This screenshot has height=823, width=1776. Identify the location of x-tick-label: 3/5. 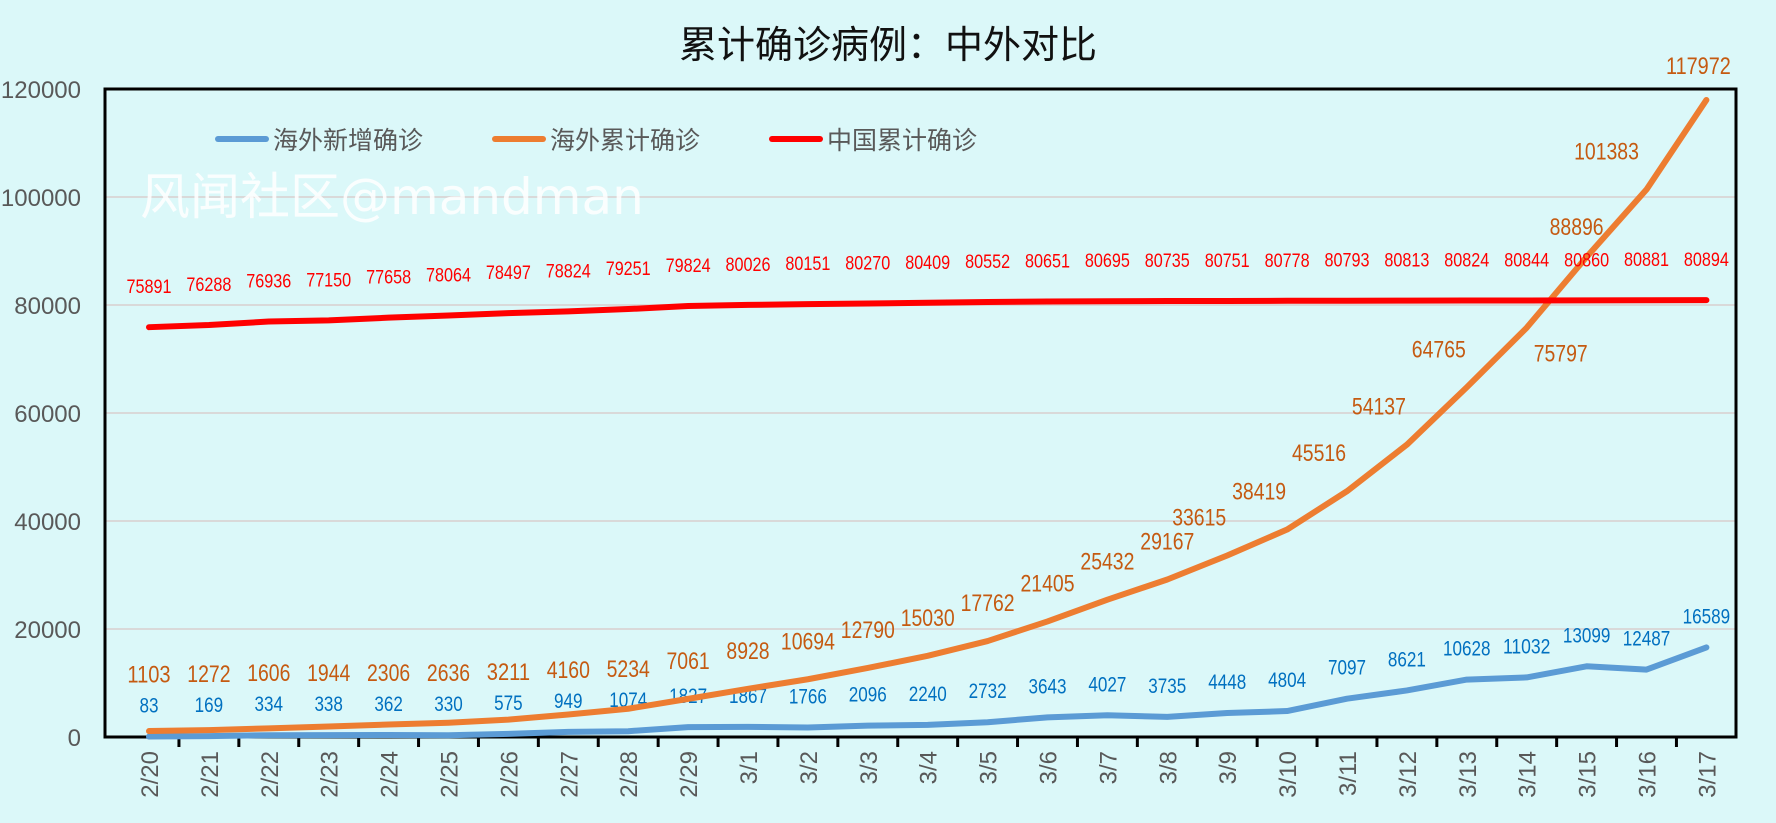
(989, 767).